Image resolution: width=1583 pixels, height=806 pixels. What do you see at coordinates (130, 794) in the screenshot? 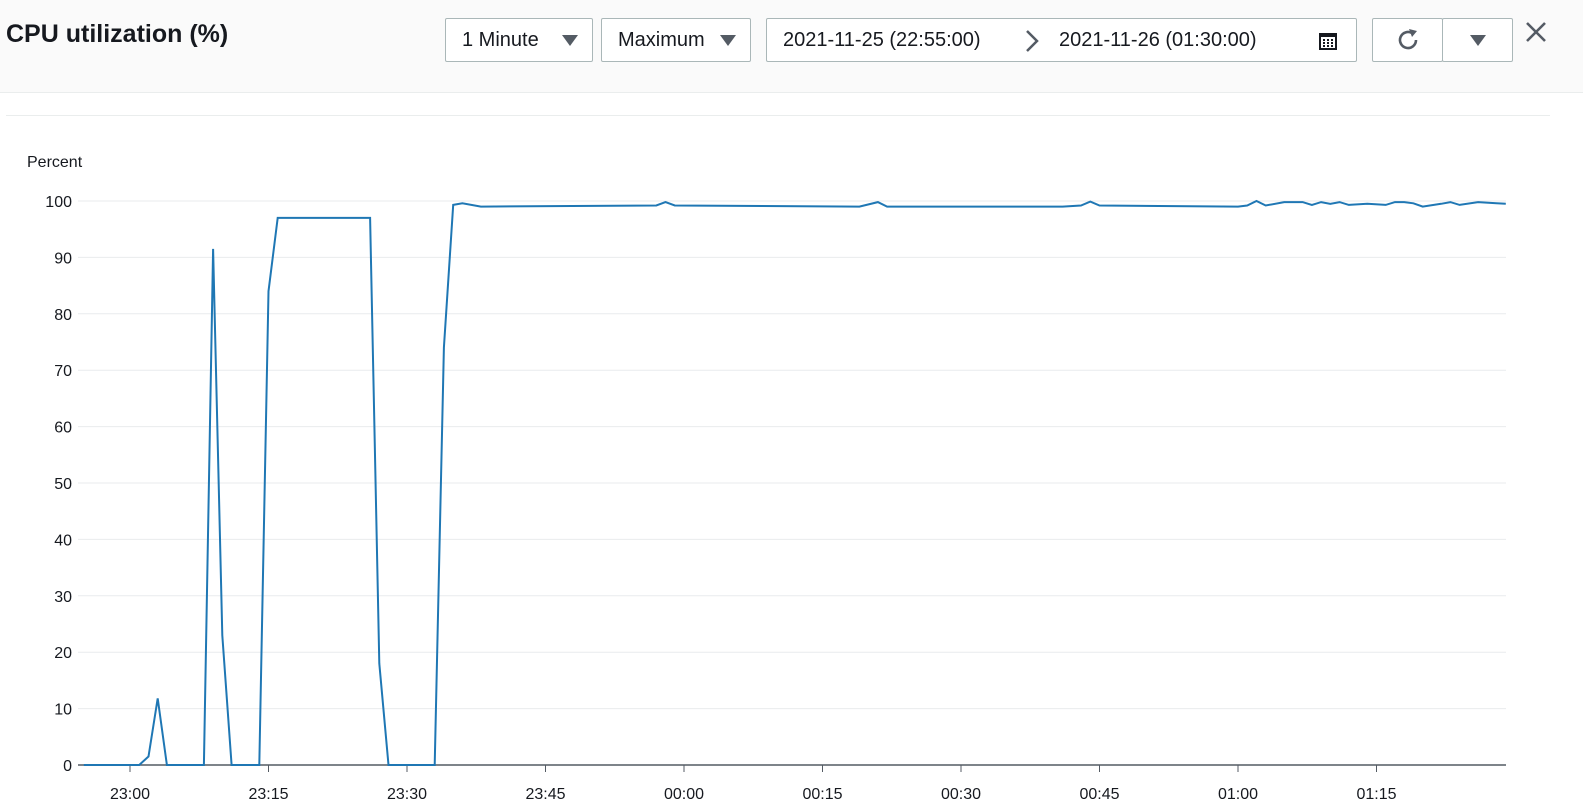
I see `x-tick-label: 23:00` at bounding box center [130, 794].